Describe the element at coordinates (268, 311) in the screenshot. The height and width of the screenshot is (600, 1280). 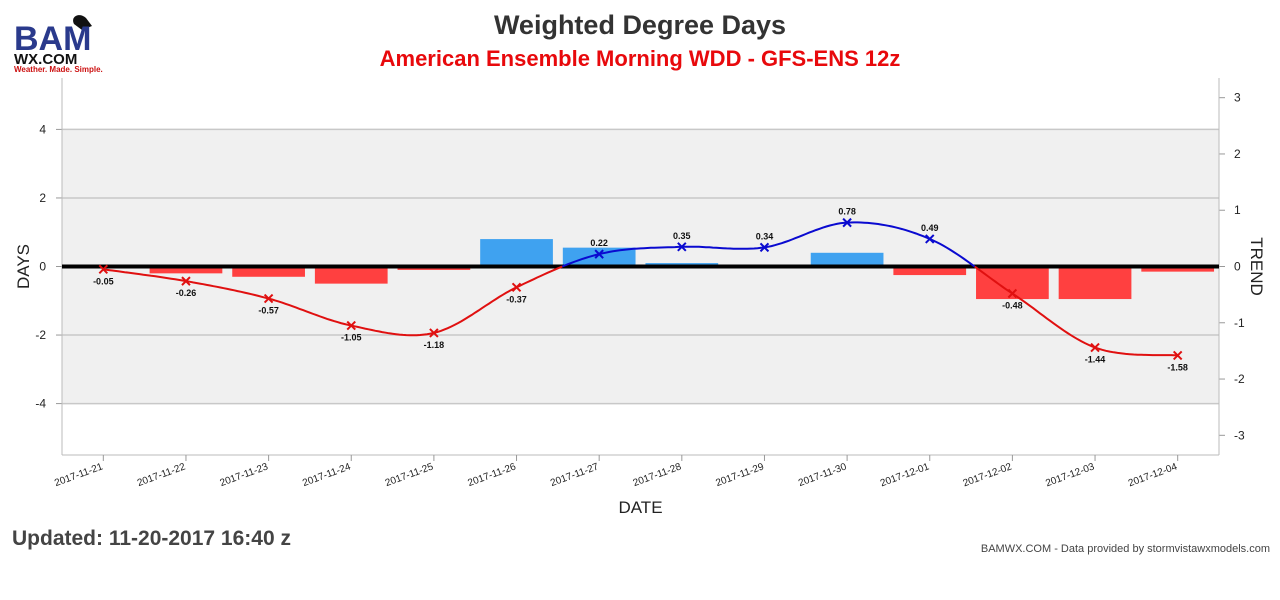
I see `trend-data-label: -0.57` at that location.